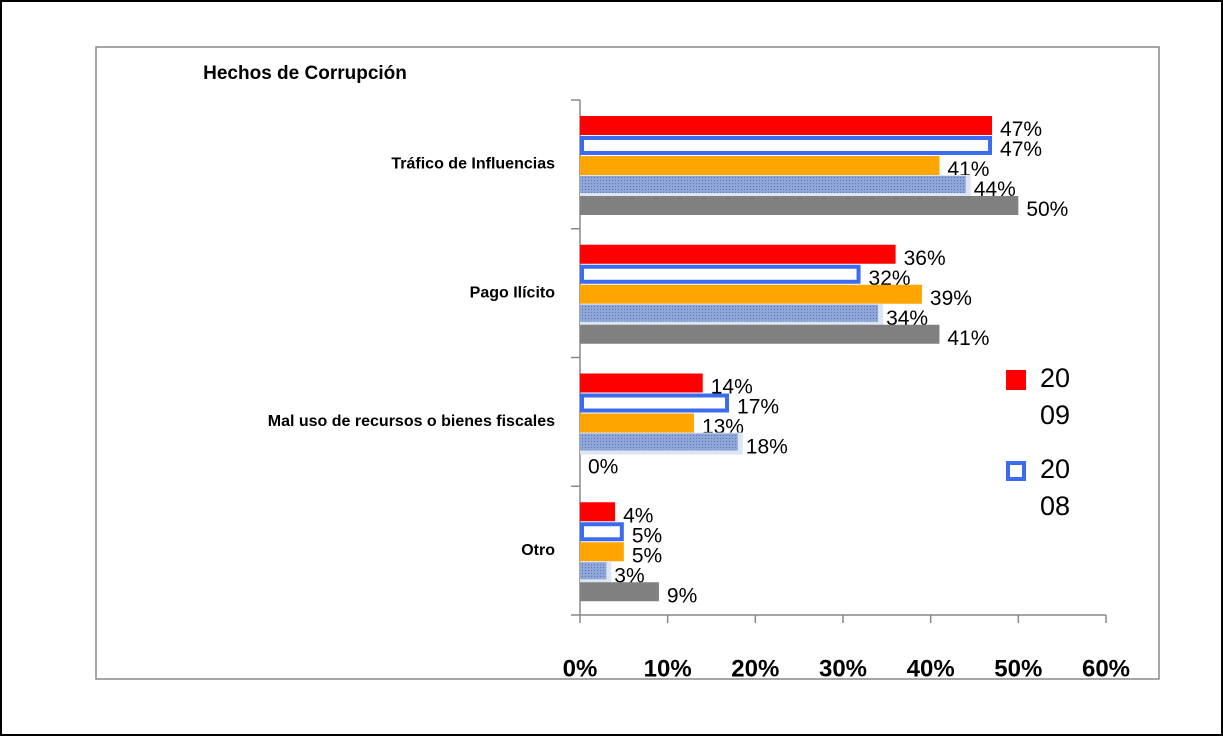  Describe the element at coordinates (843, 668) in the screenshot. I see `x-tick-label: 30%` at that location.